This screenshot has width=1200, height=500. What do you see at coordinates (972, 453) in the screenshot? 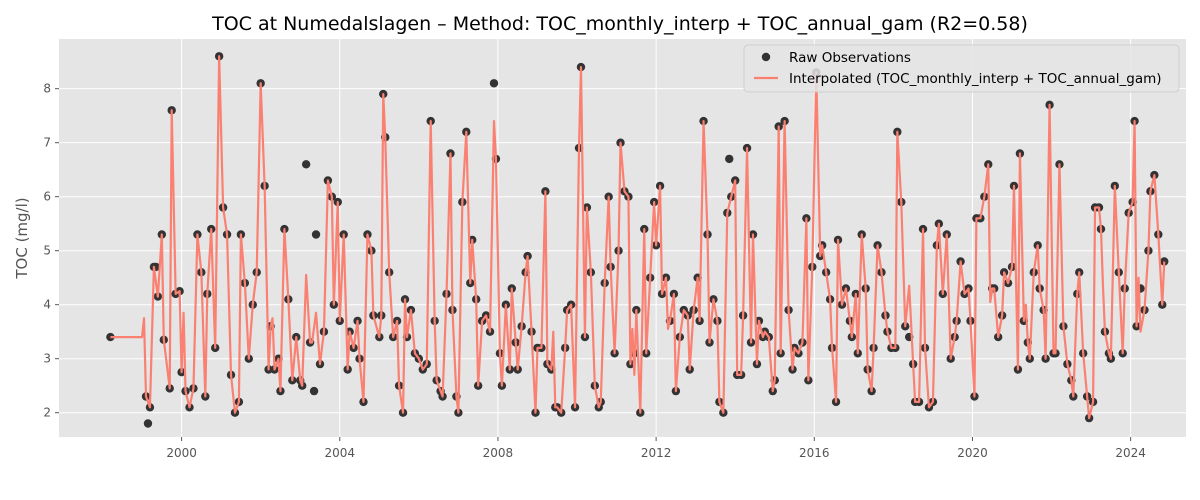
I see `x-tick-label: 2020` at bounding box center [972, 453].